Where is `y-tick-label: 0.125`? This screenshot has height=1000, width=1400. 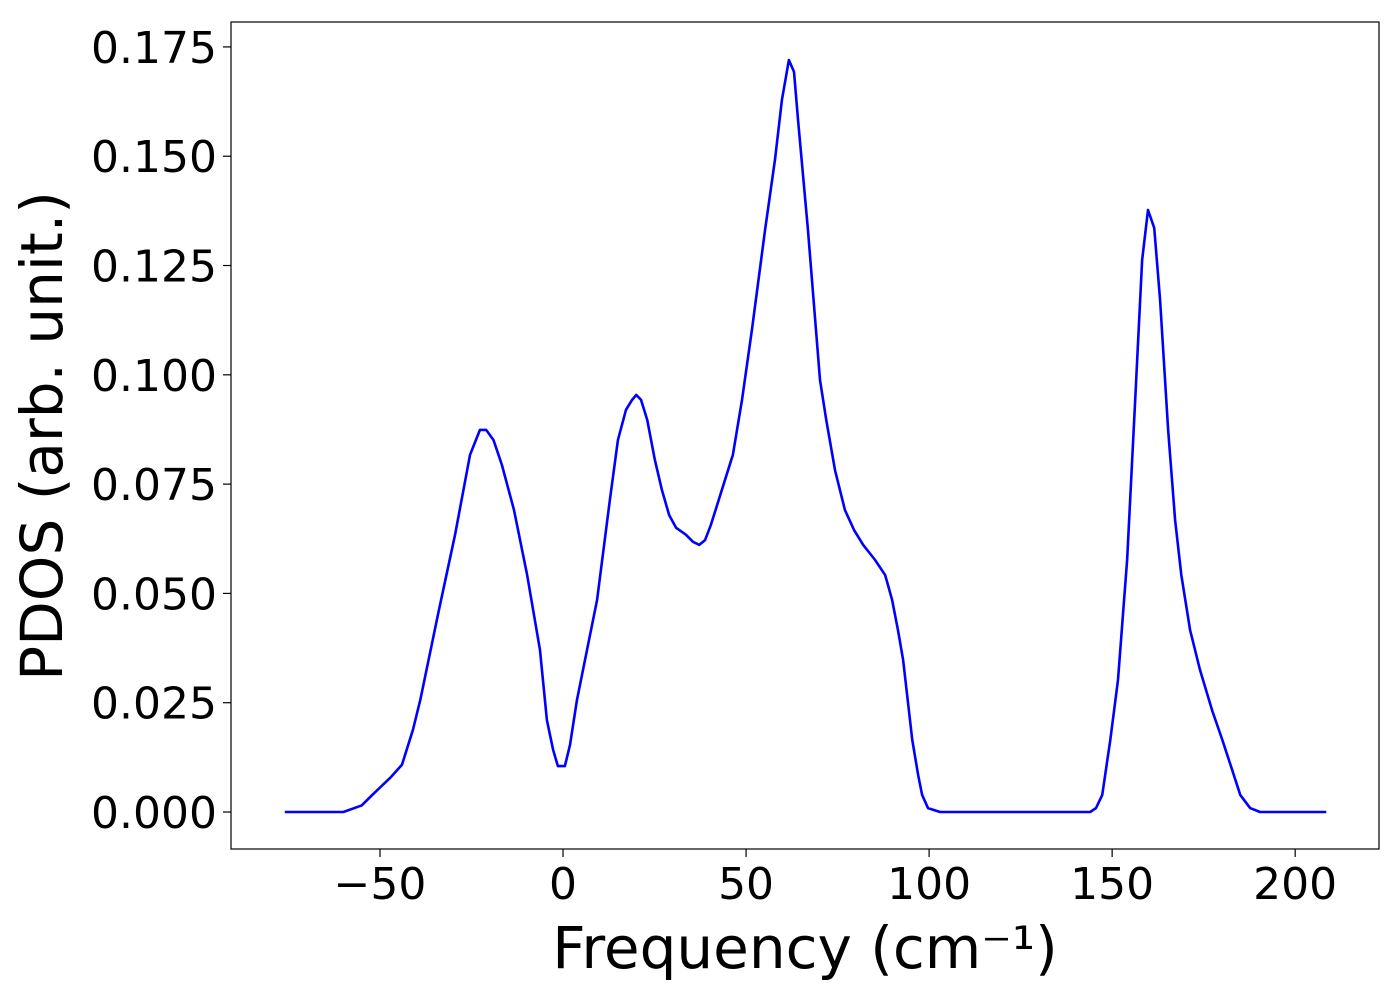
y-tick-label: 0.125 is located at coordinates (154, 267).